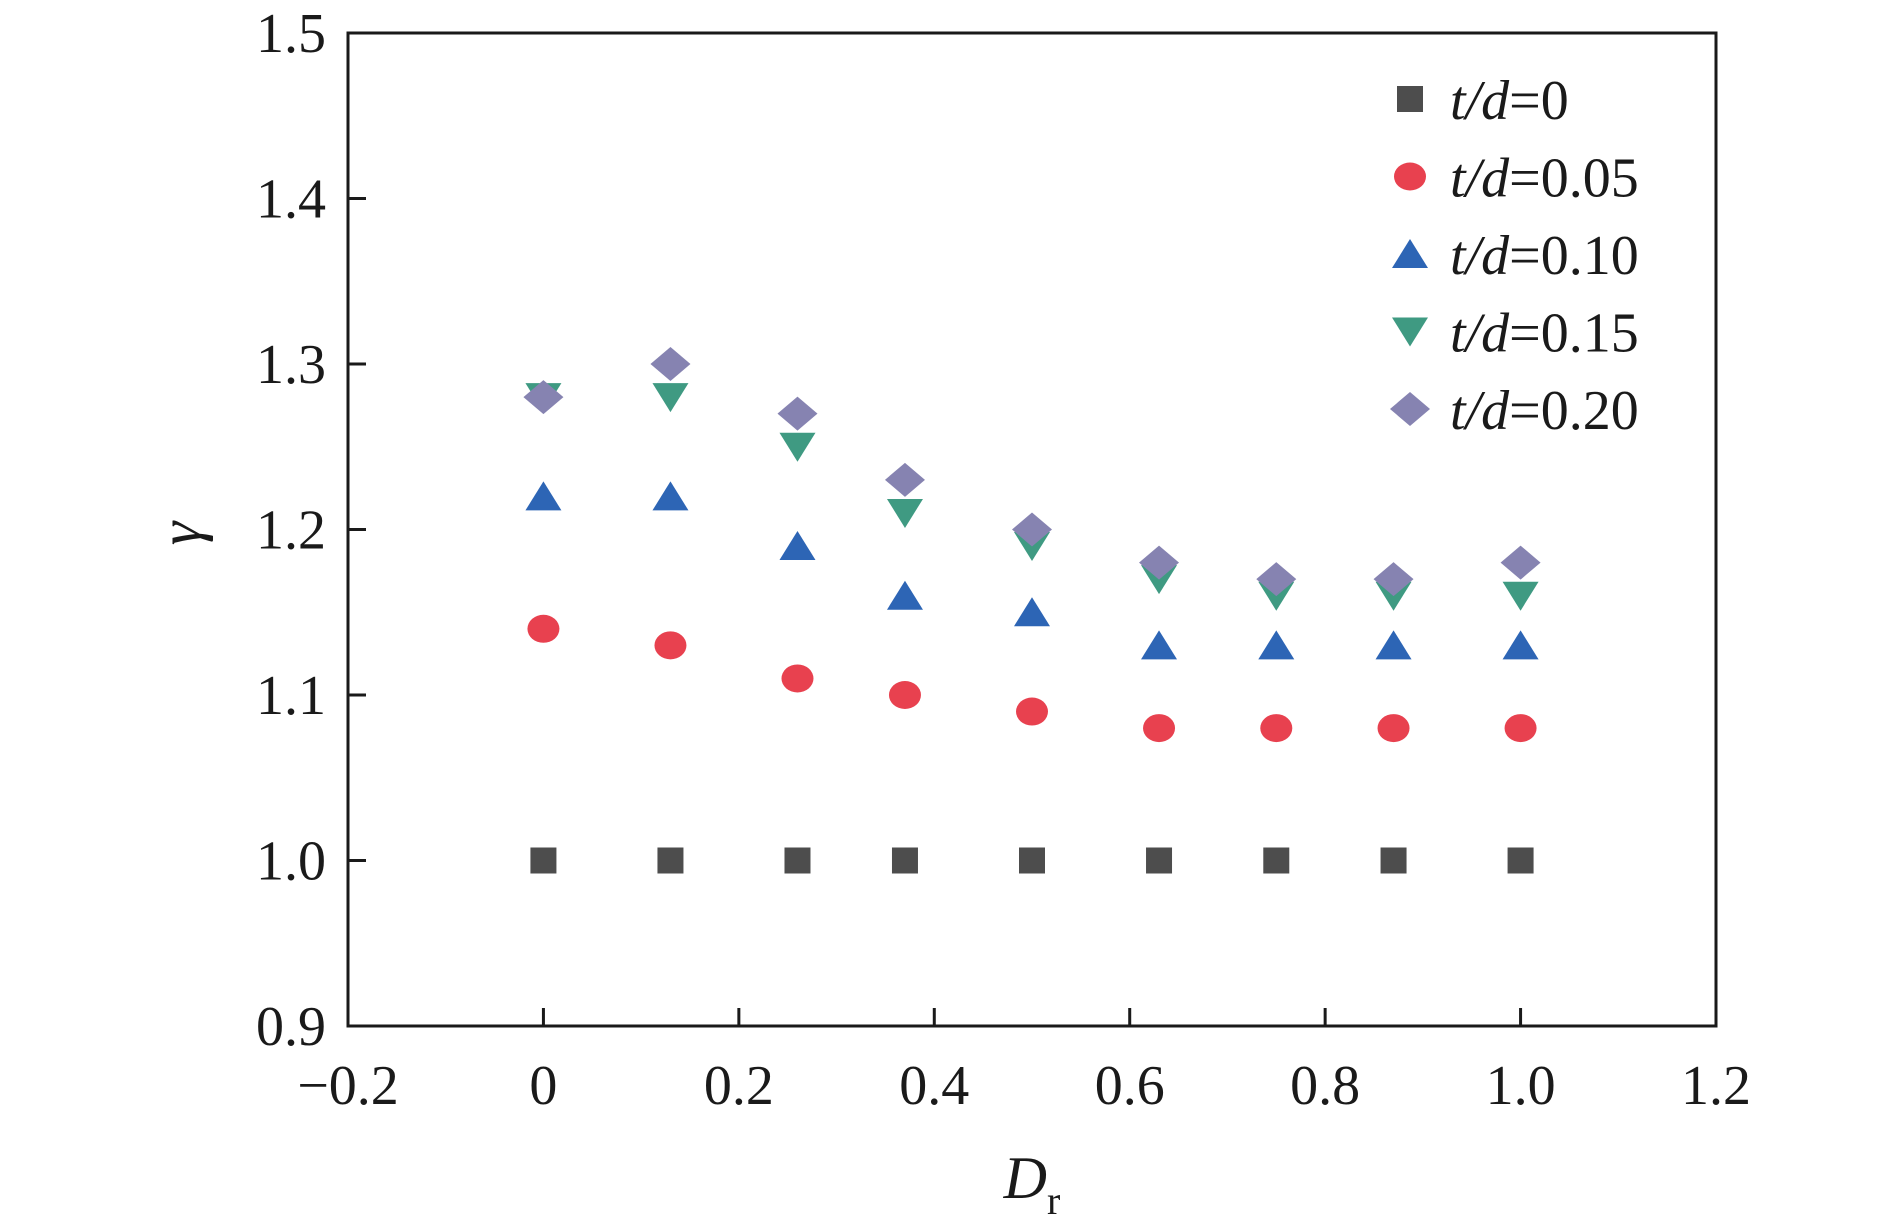 The image size is (1890, 1232). What do you see at coordinates (1509, 101) in the screenshot?
I see `legend-label: t/d=0` at bounding box center [1509, 101].